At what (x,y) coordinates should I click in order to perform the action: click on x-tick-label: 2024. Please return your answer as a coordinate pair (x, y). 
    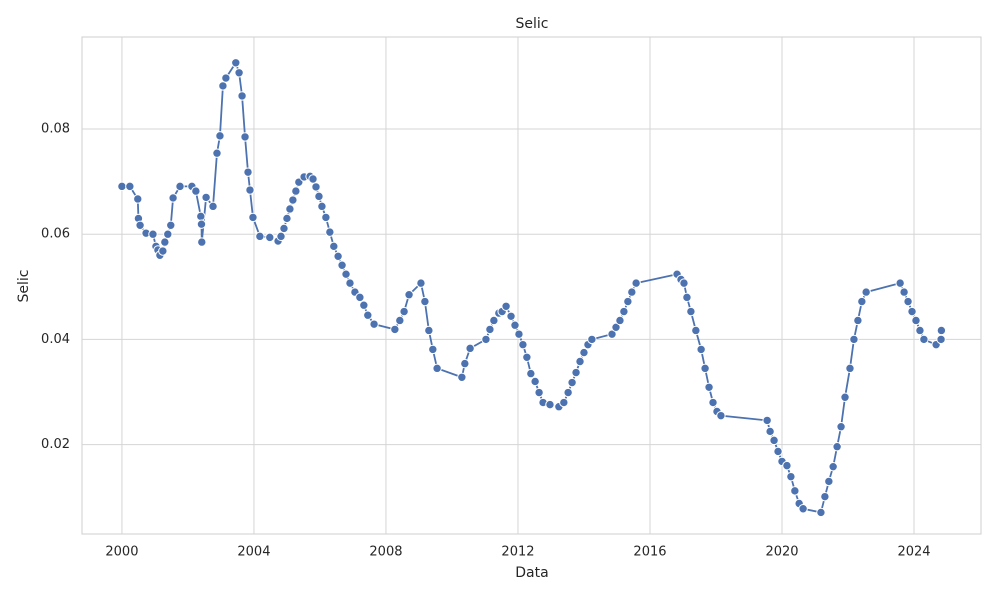
    Looking at the image, I should click on (913, 552).